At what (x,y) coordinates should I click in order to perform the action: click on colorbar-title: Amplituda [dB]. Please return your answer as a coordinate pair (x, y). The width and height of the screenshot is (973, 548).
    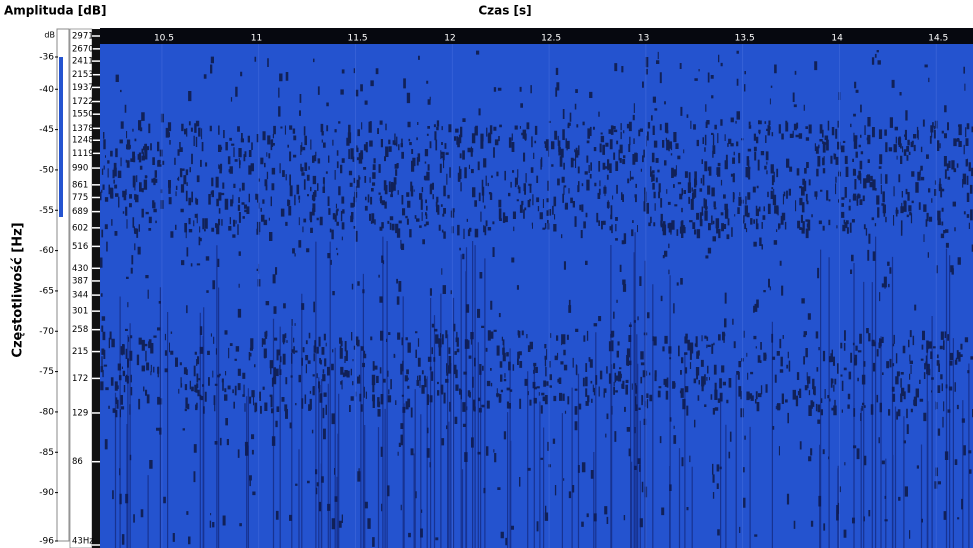
    Looking at the image, I should click on (55, 11).